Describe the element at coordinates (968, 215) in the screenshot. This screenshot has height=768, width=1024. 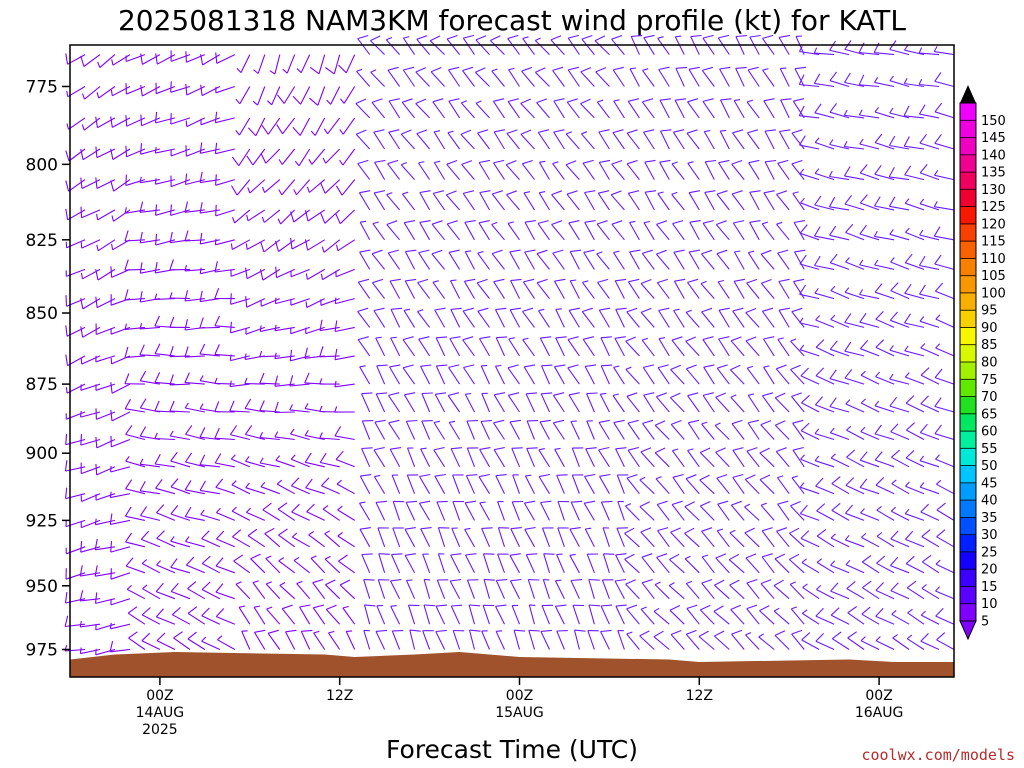
I see `colorbar-swatch` at that location.